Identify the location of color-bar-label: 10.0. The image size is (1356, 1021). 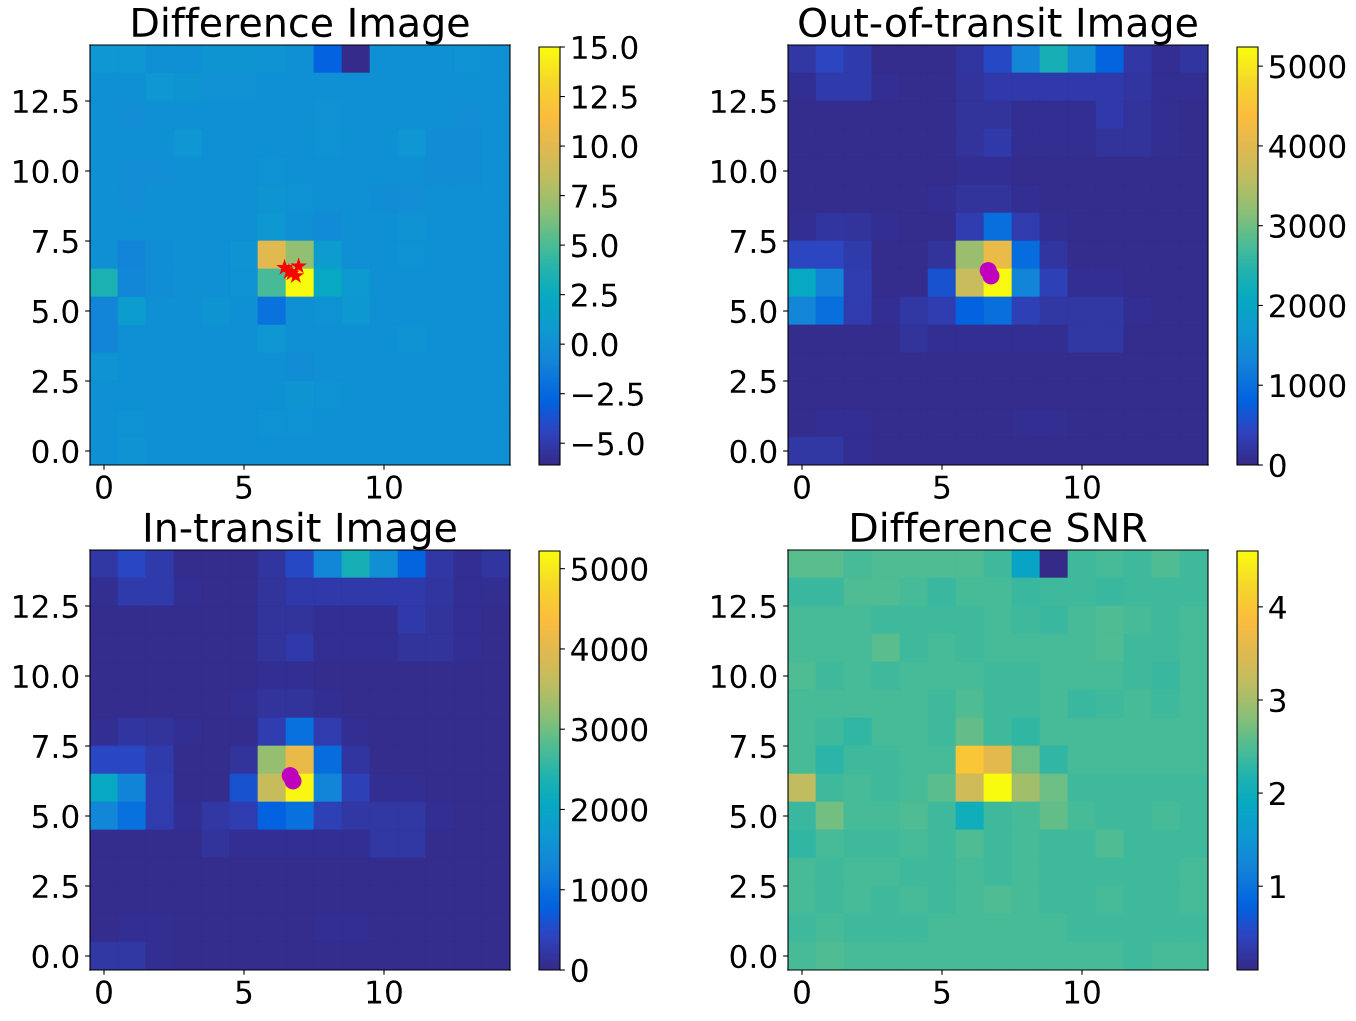
(605, 146).